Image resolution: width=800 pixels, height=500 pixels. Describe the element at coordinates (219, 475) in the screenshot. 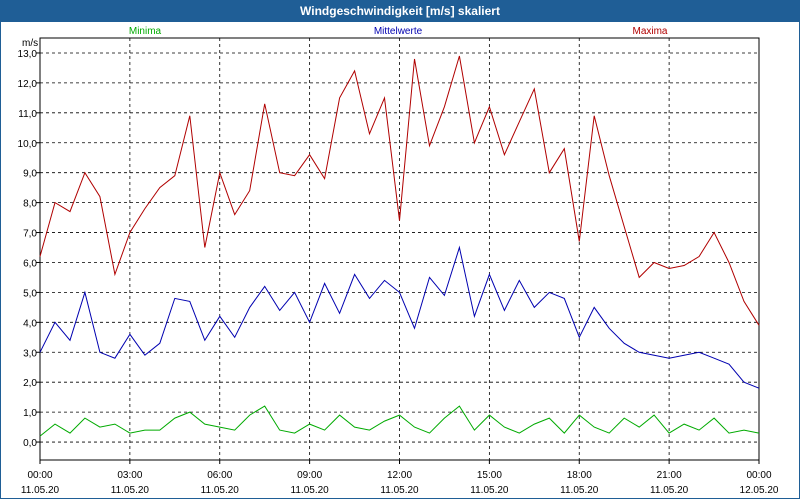

I see `x-tick-time-label: 06:00` at that location.